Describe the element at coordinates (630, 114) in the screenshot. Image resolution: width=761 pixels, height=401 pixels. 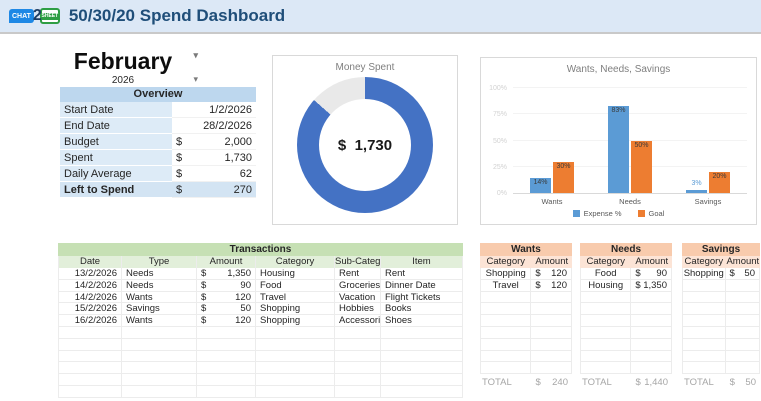
I see `gridline` at that location.